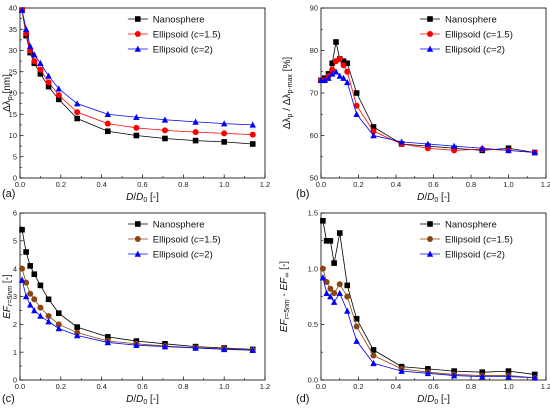 This screenshot has height=412, width=550. What do you see at coordinates (13, 8) in the screenshot?
I see `y-tick-label: 40` at bounding box center [13, 8].